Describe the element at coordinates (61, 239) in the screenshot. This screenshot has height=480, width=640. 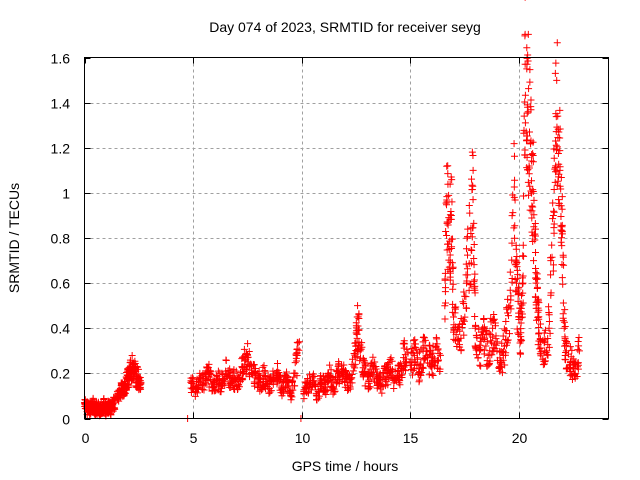
I see `y-tick-label: 0.8` at that location.